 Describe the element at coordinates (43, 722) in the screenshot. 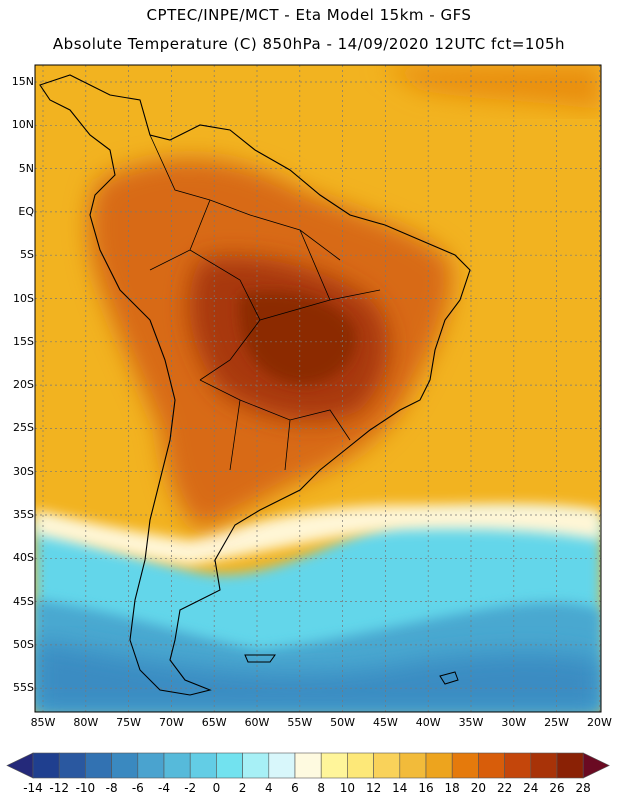

I see `longitude-label: 85W` at that location.